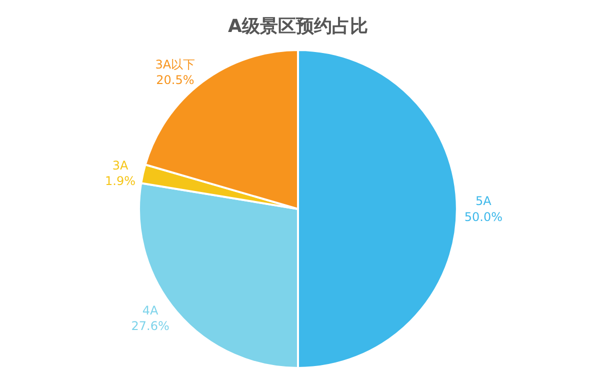 This screenshot has height=388, width=596. What do you see at coordinates (175, 65) in the screenshot?
I see `slice-label: 3A以下` at bounding box center [175, 65].